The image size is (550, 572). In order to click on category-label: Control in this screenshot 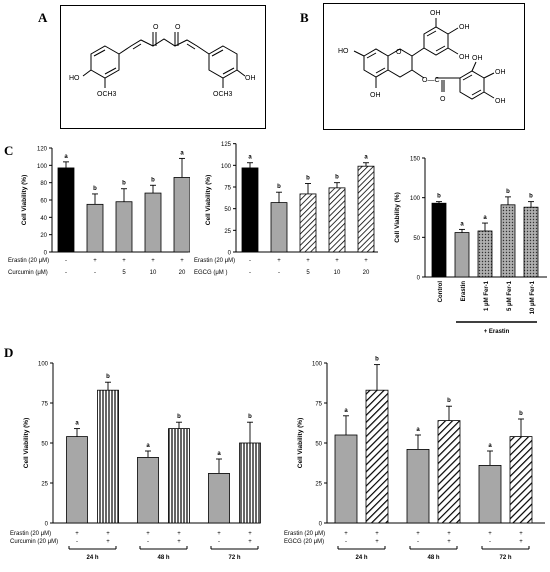, I will do `click(441, 292)`.